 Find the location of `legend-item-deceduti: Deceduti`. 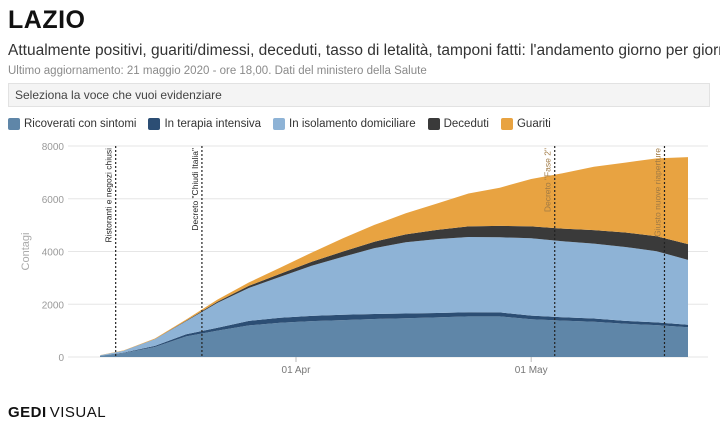

legend-item-deceduti: Deceduti is located at coordinates (458, 124).